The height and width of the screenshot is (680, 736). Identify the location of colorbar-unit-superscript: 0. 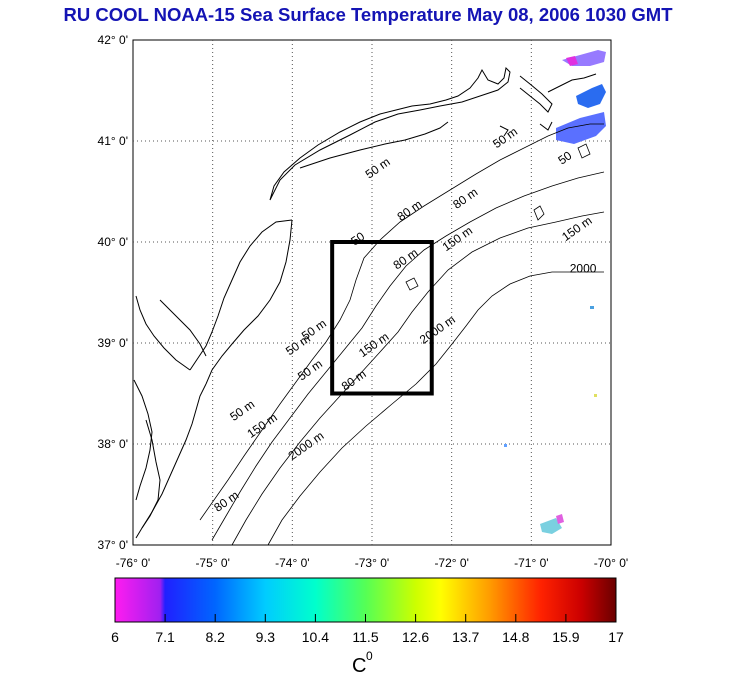
(369, 656).